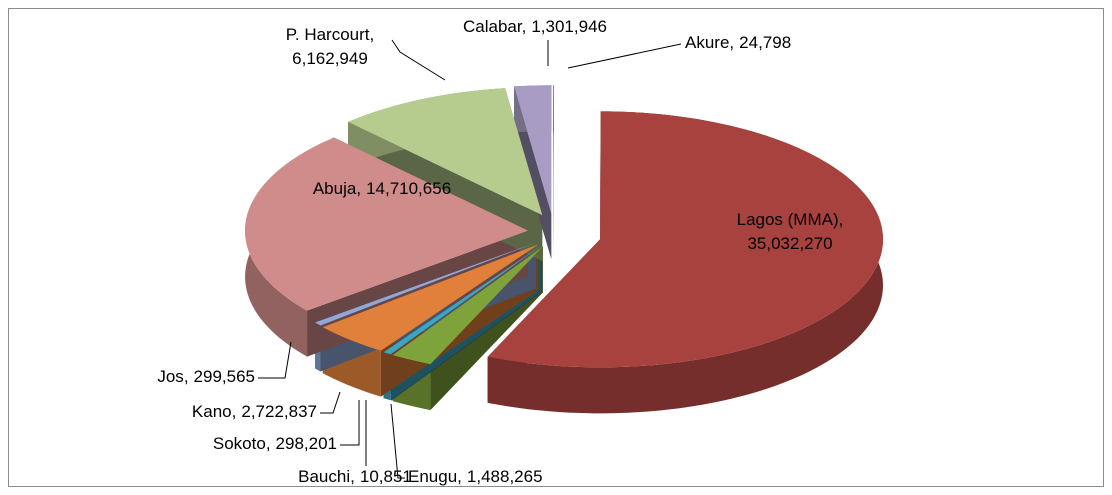 The width and height of the screenshot is (1112, 495). What do you see at coordinates (170, 376) in the screenshot?
I see `label-category: Jos` at bounding box center [170, 376].